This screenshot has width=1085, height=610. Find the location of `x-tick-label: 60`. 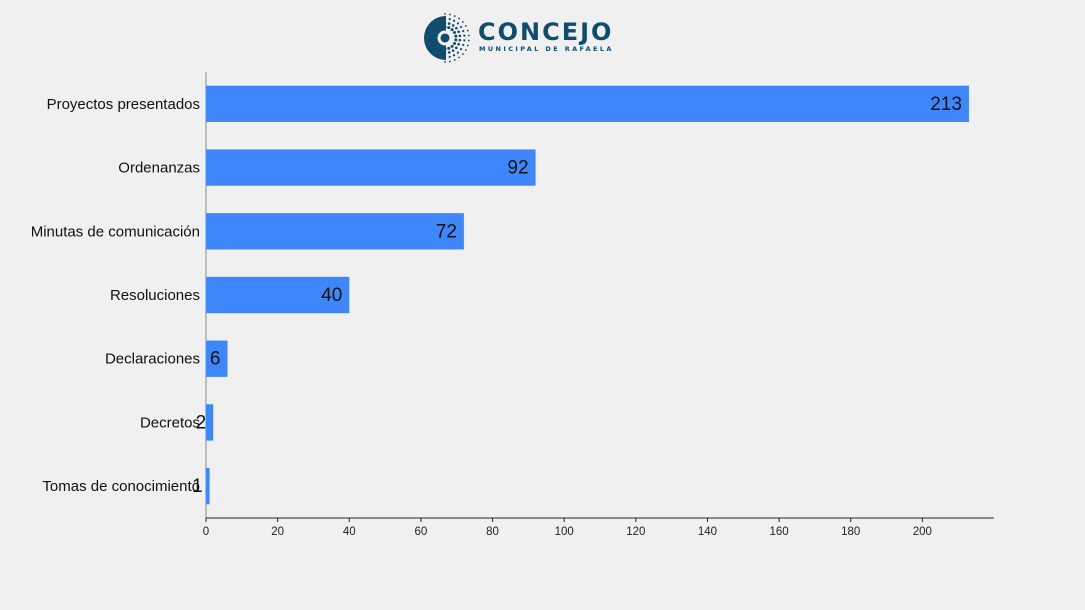

x-tick-label: 60 is located at coordinates (421, 532).